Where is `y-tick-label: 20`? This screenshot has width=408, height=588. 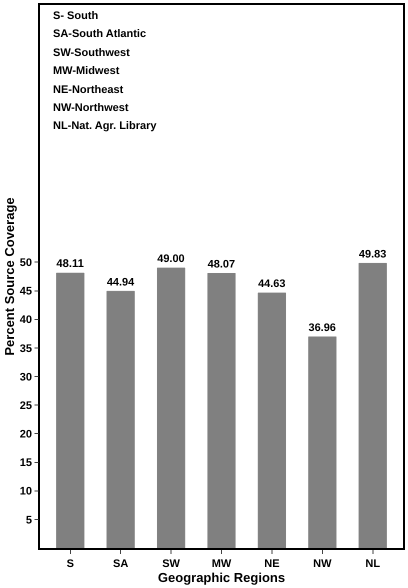 y-tick-label: 20 is located at coordinates (26, 434).